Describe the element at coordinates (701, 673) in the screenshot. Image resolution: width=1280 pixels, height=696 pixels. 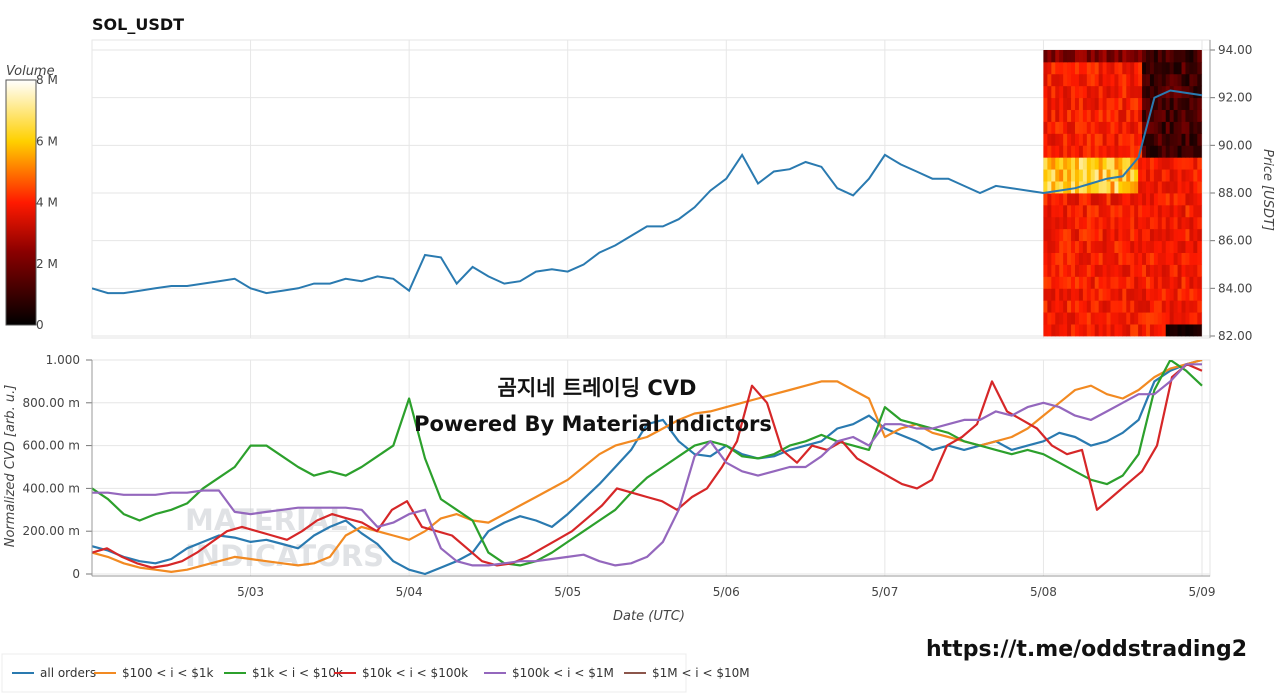
I see `legend-item: $1M < i < $10M` at that location.